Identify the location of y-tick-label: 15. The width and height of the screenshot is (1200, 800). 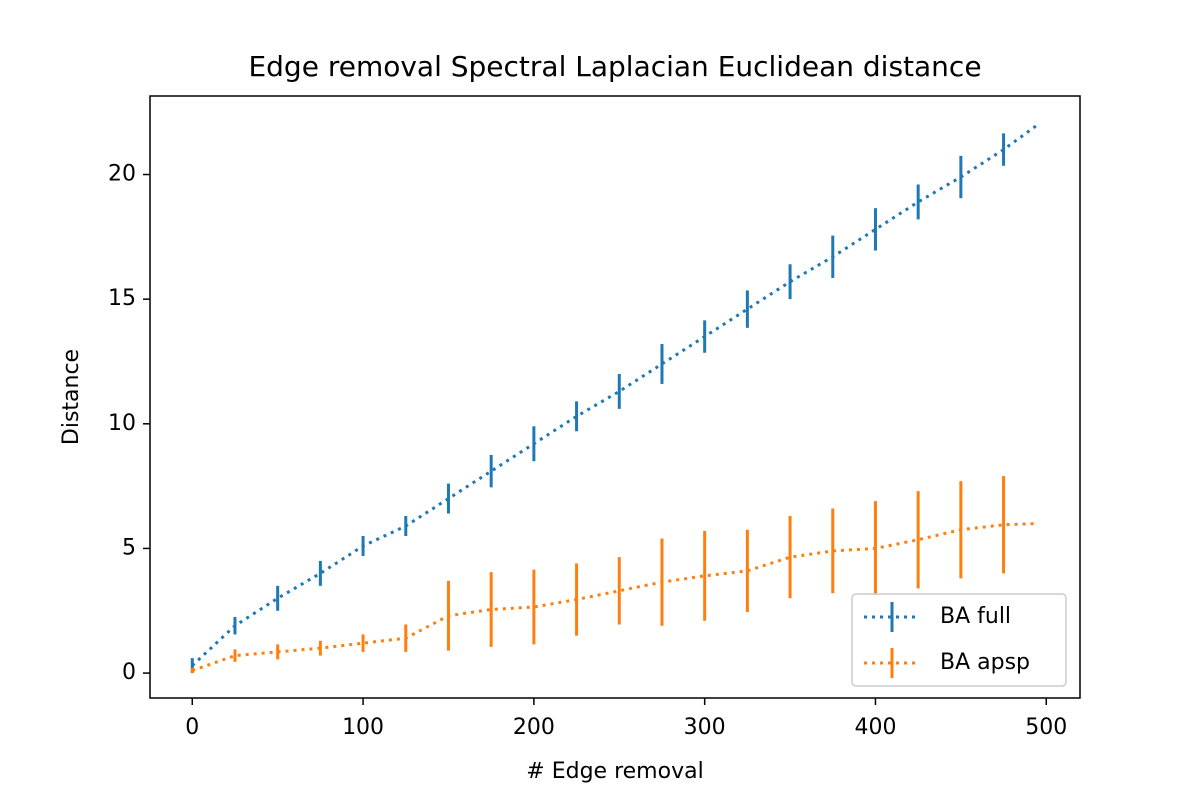
(122, 298).